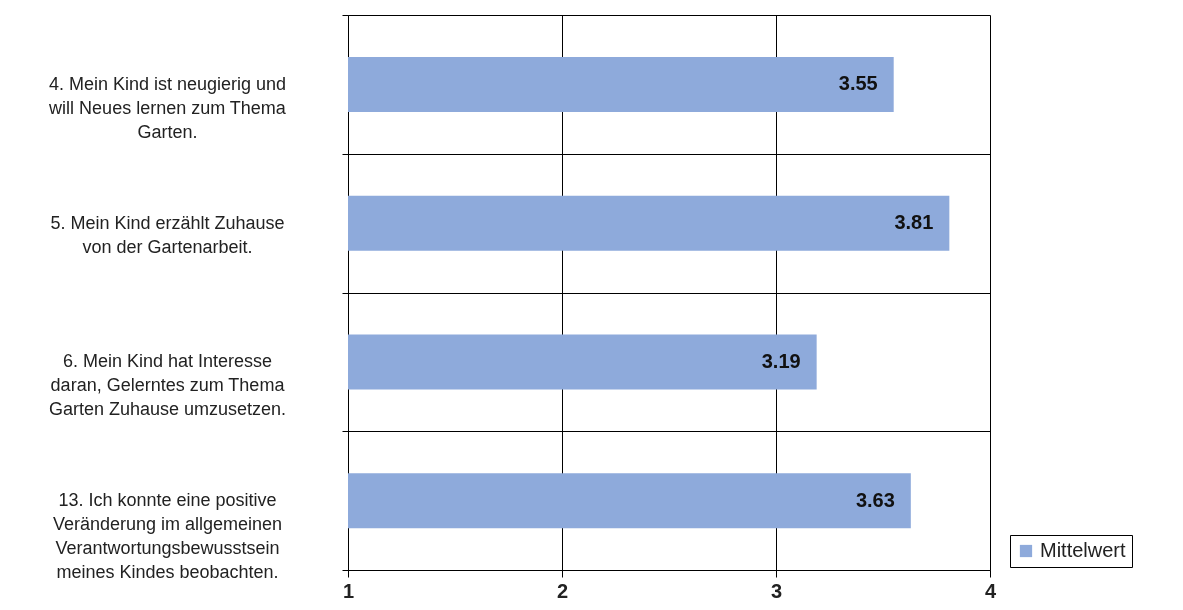  Describe the element at coordinates (167, 536) in the screenshot. I see `y-tick-label: 13. Ich konnte eine positive Veränderung im allgemeinen Verantwortungsbewusstsein meines Kindes beobachten.` at that location.